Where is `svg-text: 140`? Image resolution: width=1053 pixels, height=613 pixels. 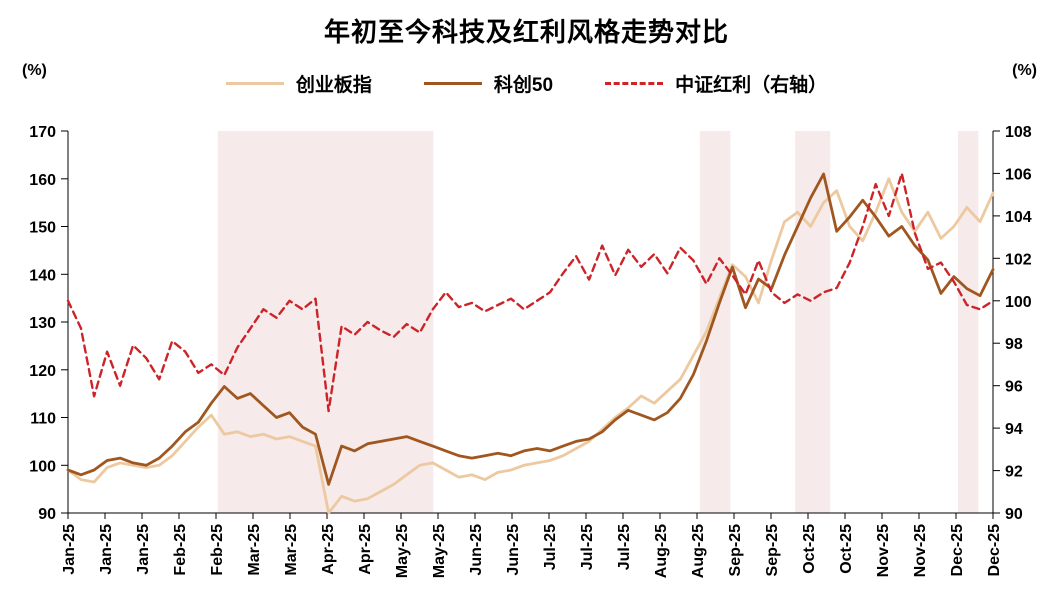 svg-text: 140 is located at coordinates (42, 275).